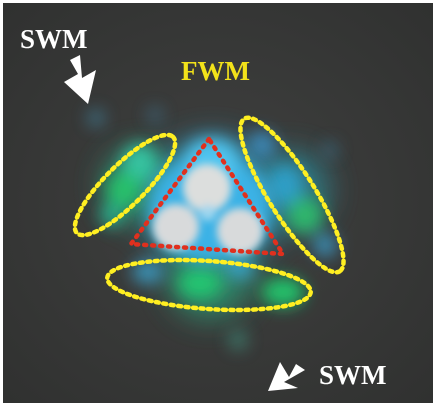 The height and width of the screenshot is (409, 438). I want to click on swm-label-top: SWM, so click(54, 39).